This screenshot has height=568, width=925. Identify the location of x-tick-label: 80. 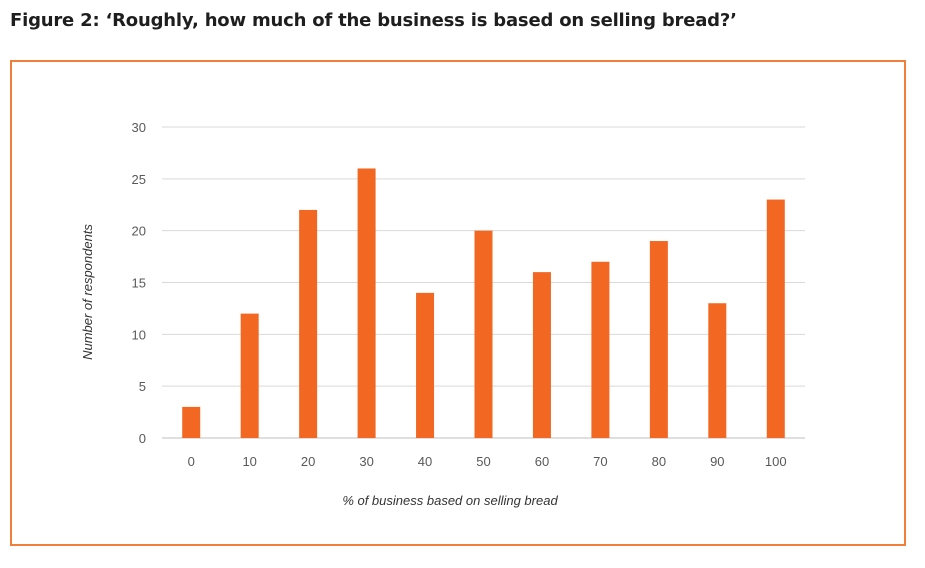
(659, 461).